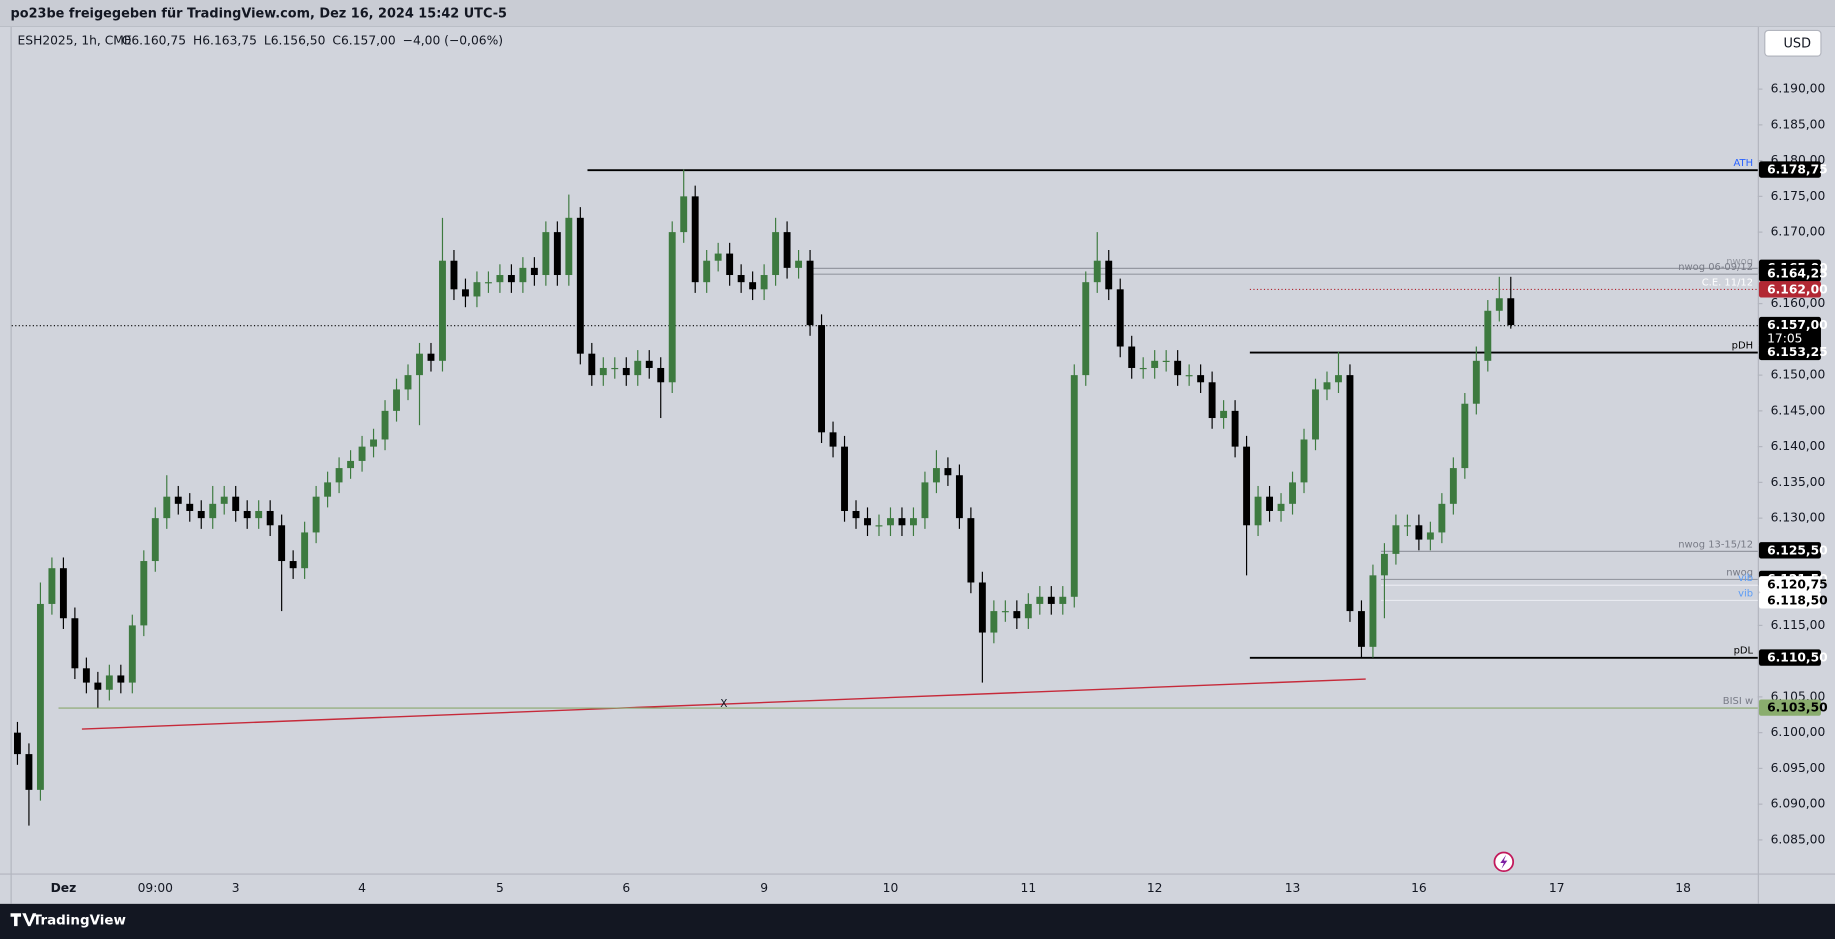  I want to click on symbol-title: ESH2025, 1h, CME, so click(75, 40).